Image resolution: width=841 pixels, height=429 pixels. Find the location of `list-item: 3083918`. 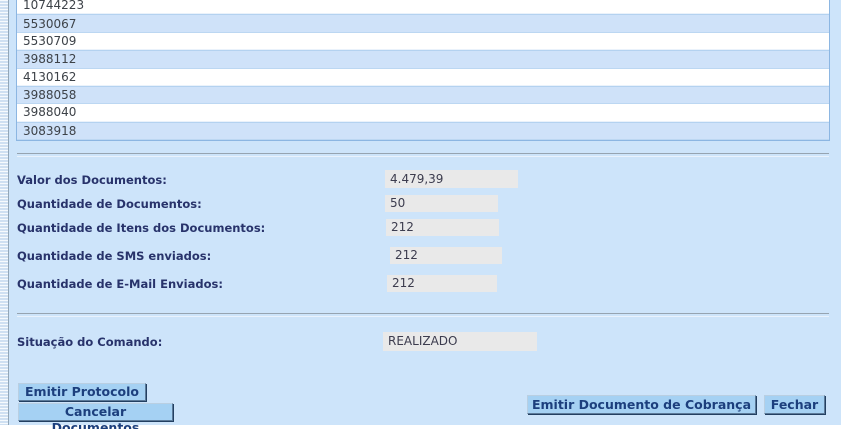

list-item: 3083918 is located at coordinates (423, 130).